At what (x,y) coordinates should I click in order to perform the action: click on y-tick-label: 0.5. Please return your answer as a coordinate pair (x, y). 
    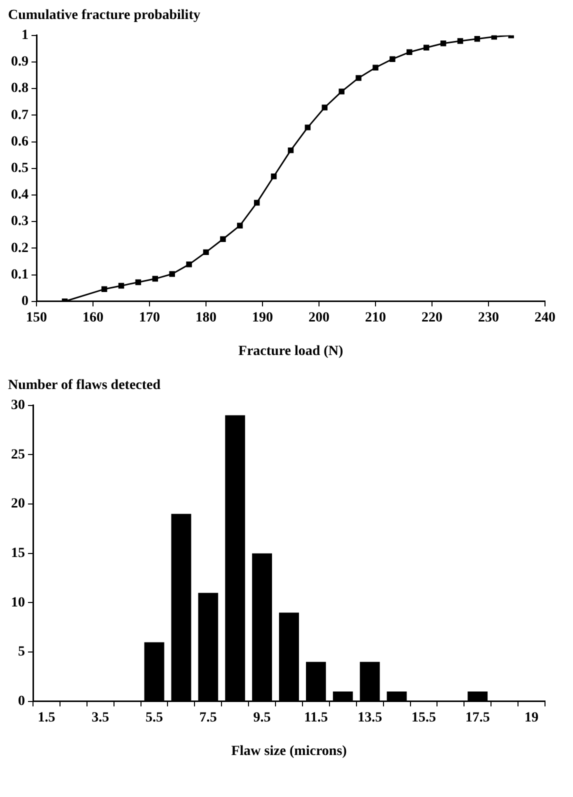
    Looking at the image, I should click on (19, 168).